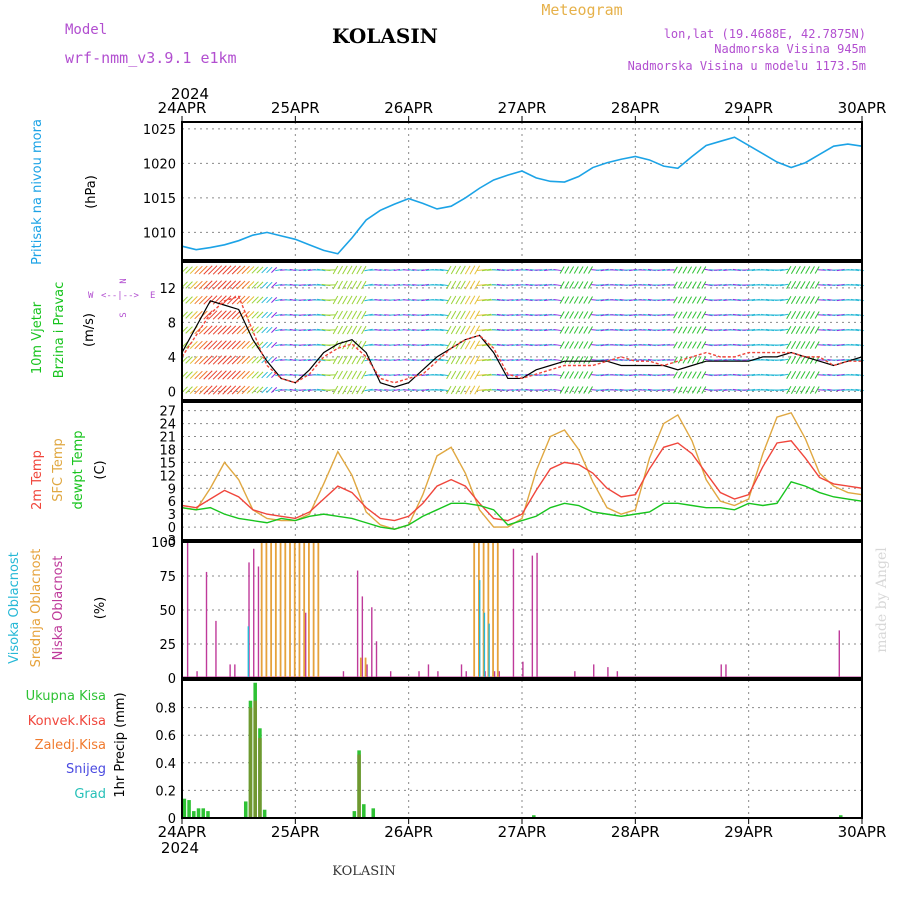  I want to click on cloud-panel: 0 25 50 75 100, so click(507, 611).